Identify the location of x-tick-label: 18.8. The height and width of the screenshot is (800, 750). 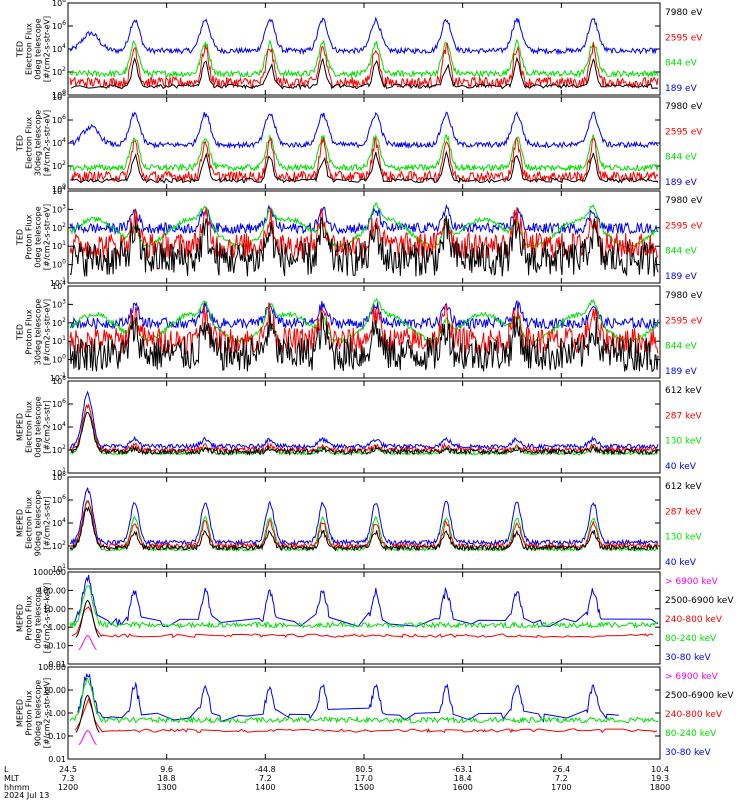
(167, 778).